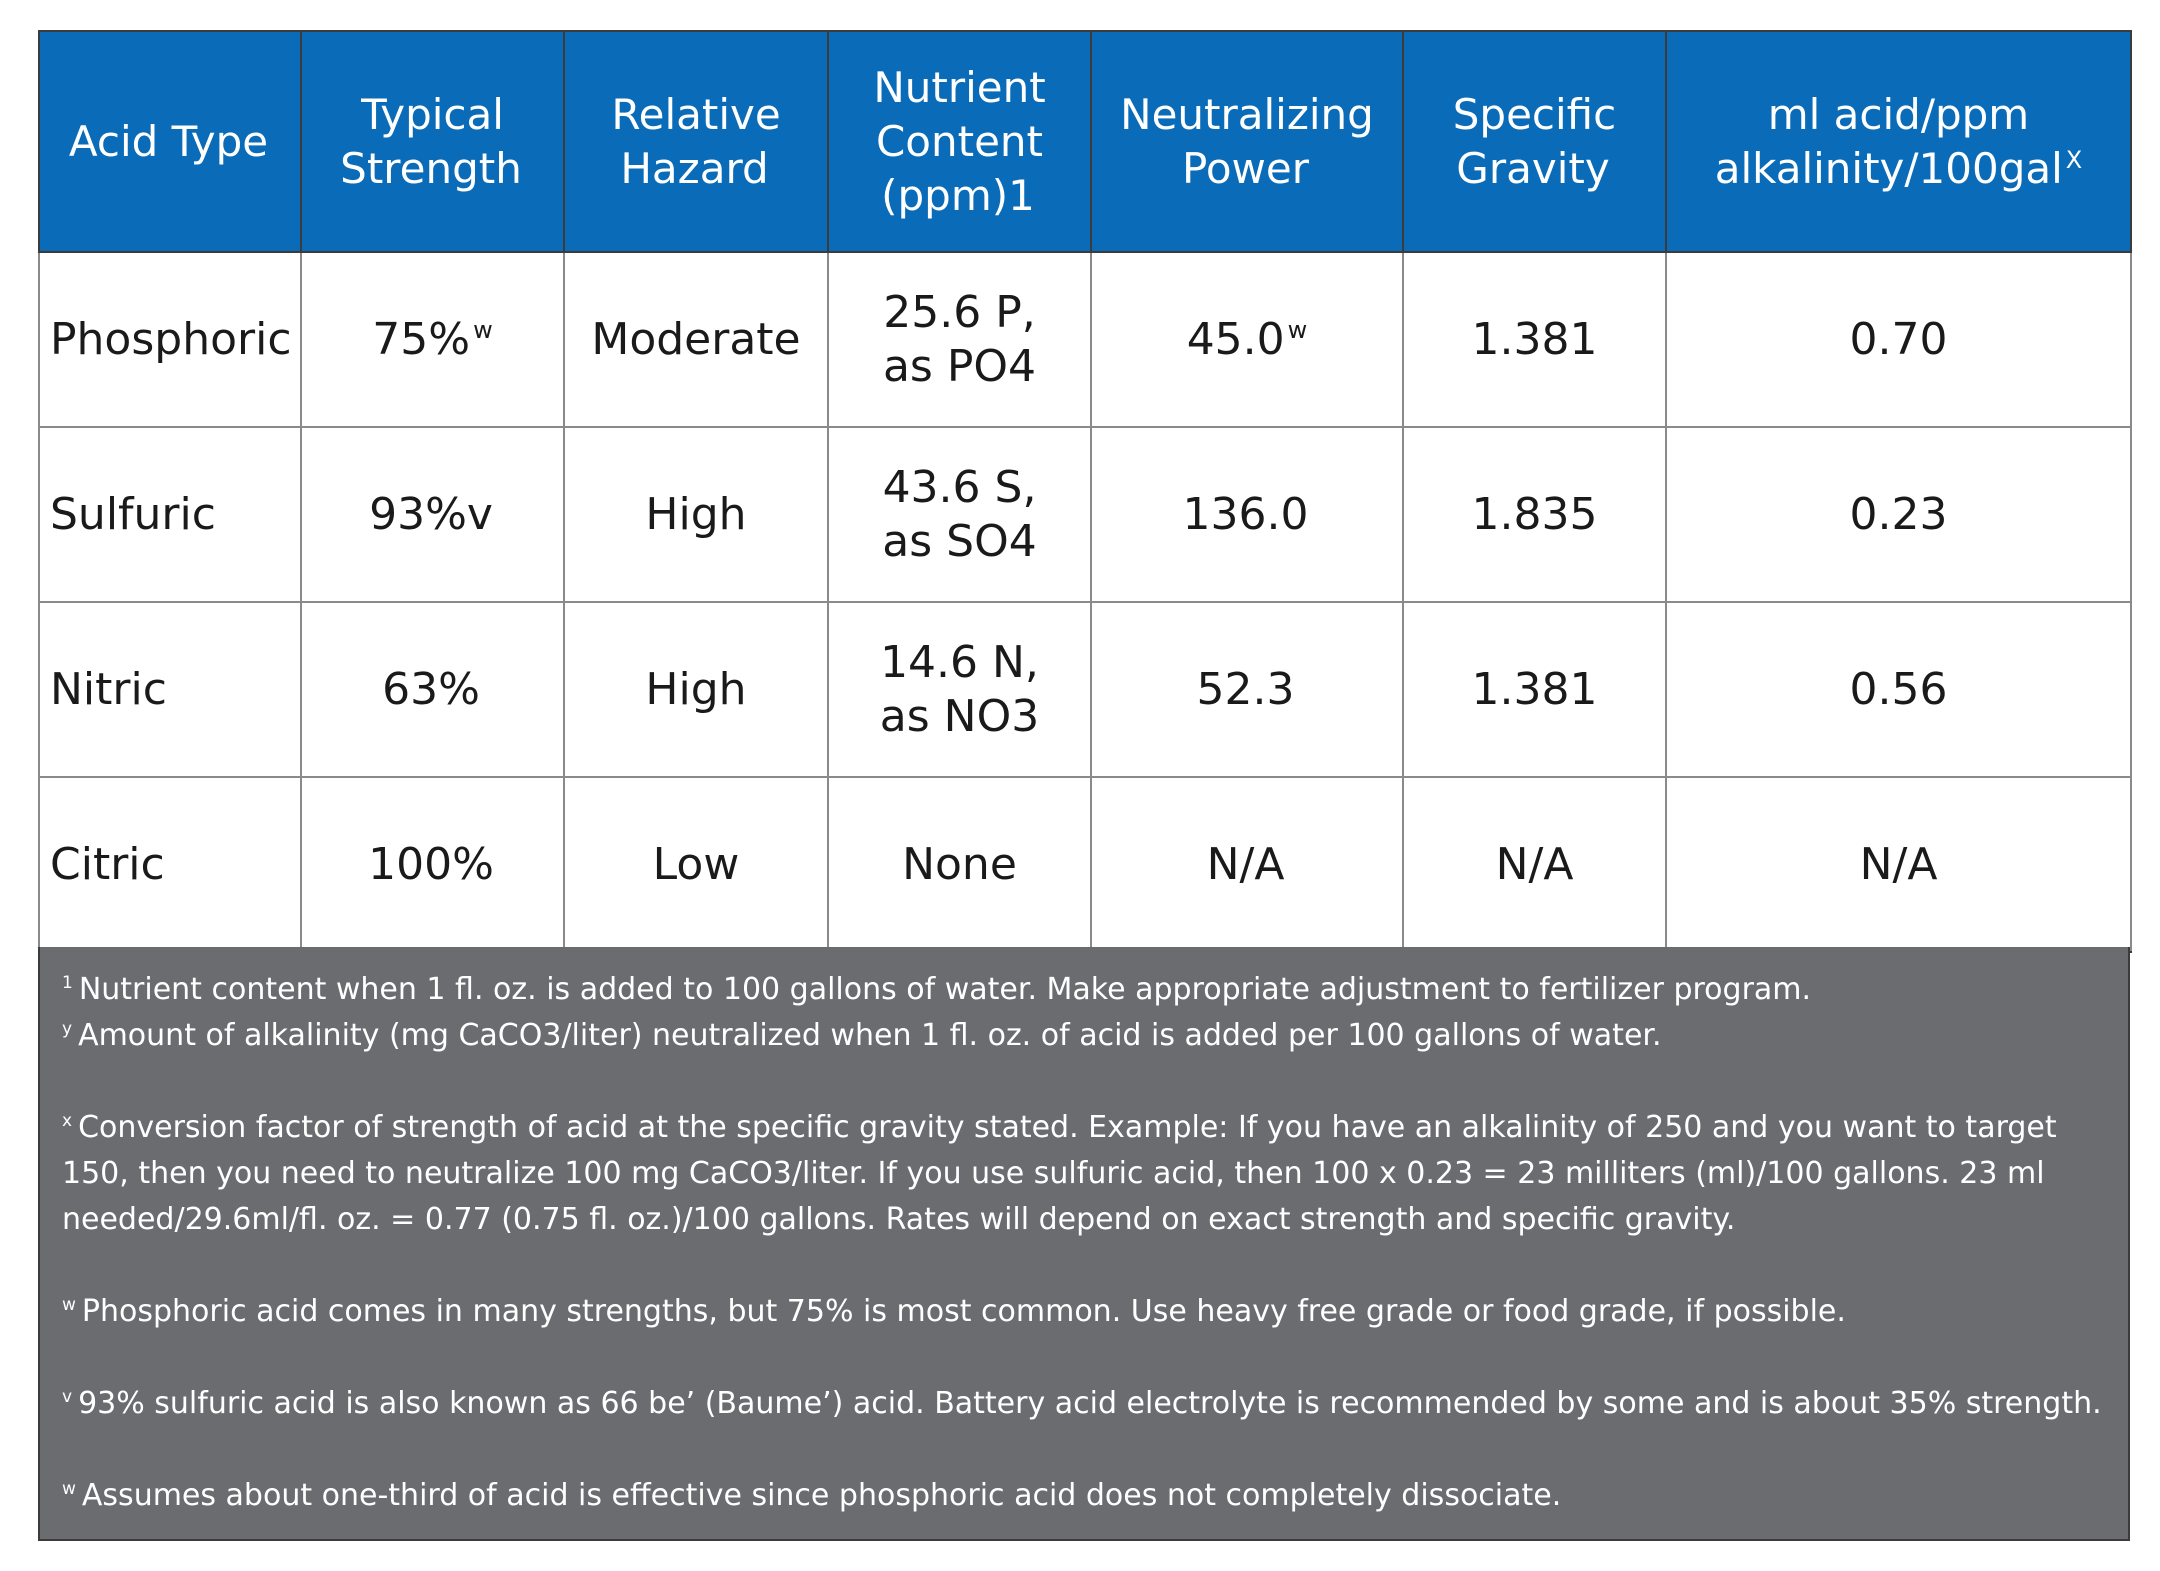 This screenshot has height=1571, width=2160. Describe the element at coordinates (170, 340) in the screenshot. I see `cell-acid-type: Phosphoric` at that location.